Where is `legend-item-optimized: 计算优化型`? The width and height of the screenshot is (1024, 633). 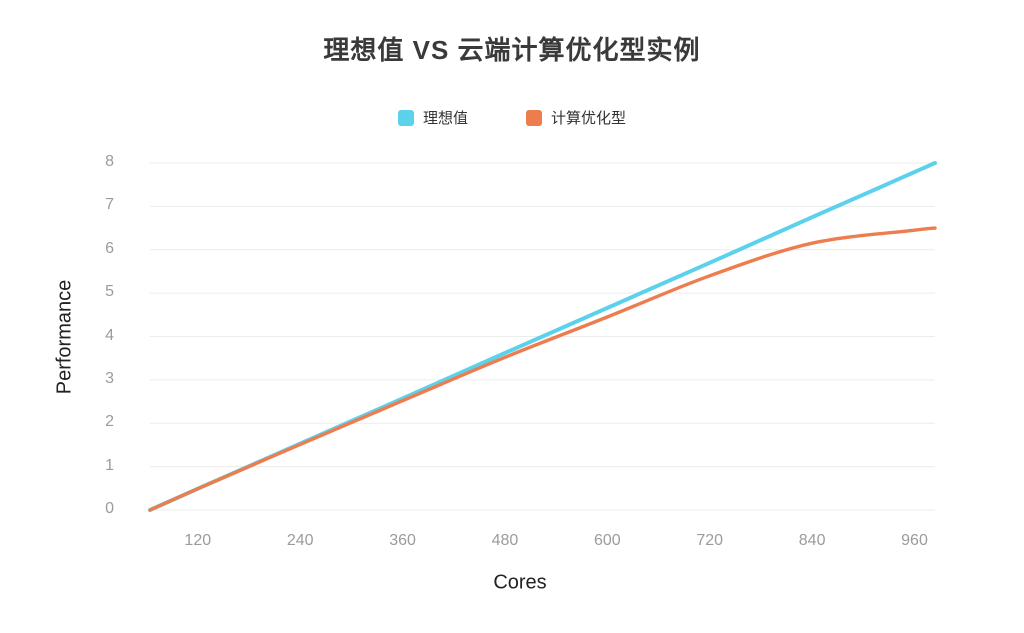 legend-item-optimized: 计算优化型 is located at coordinates (576, 117).